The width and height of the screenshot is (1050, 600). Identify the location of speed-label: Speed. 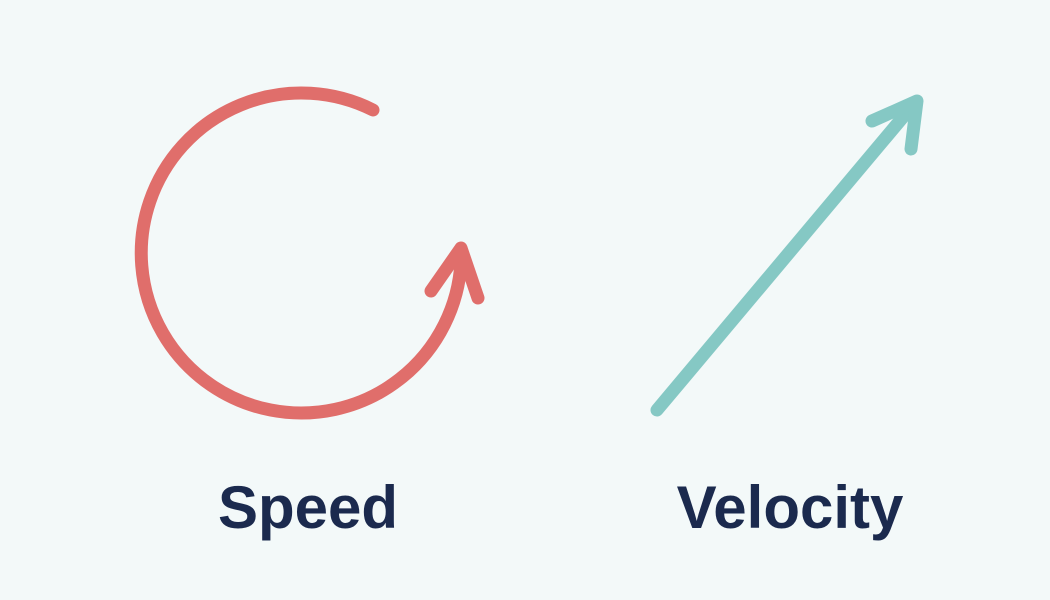
(308, 507).